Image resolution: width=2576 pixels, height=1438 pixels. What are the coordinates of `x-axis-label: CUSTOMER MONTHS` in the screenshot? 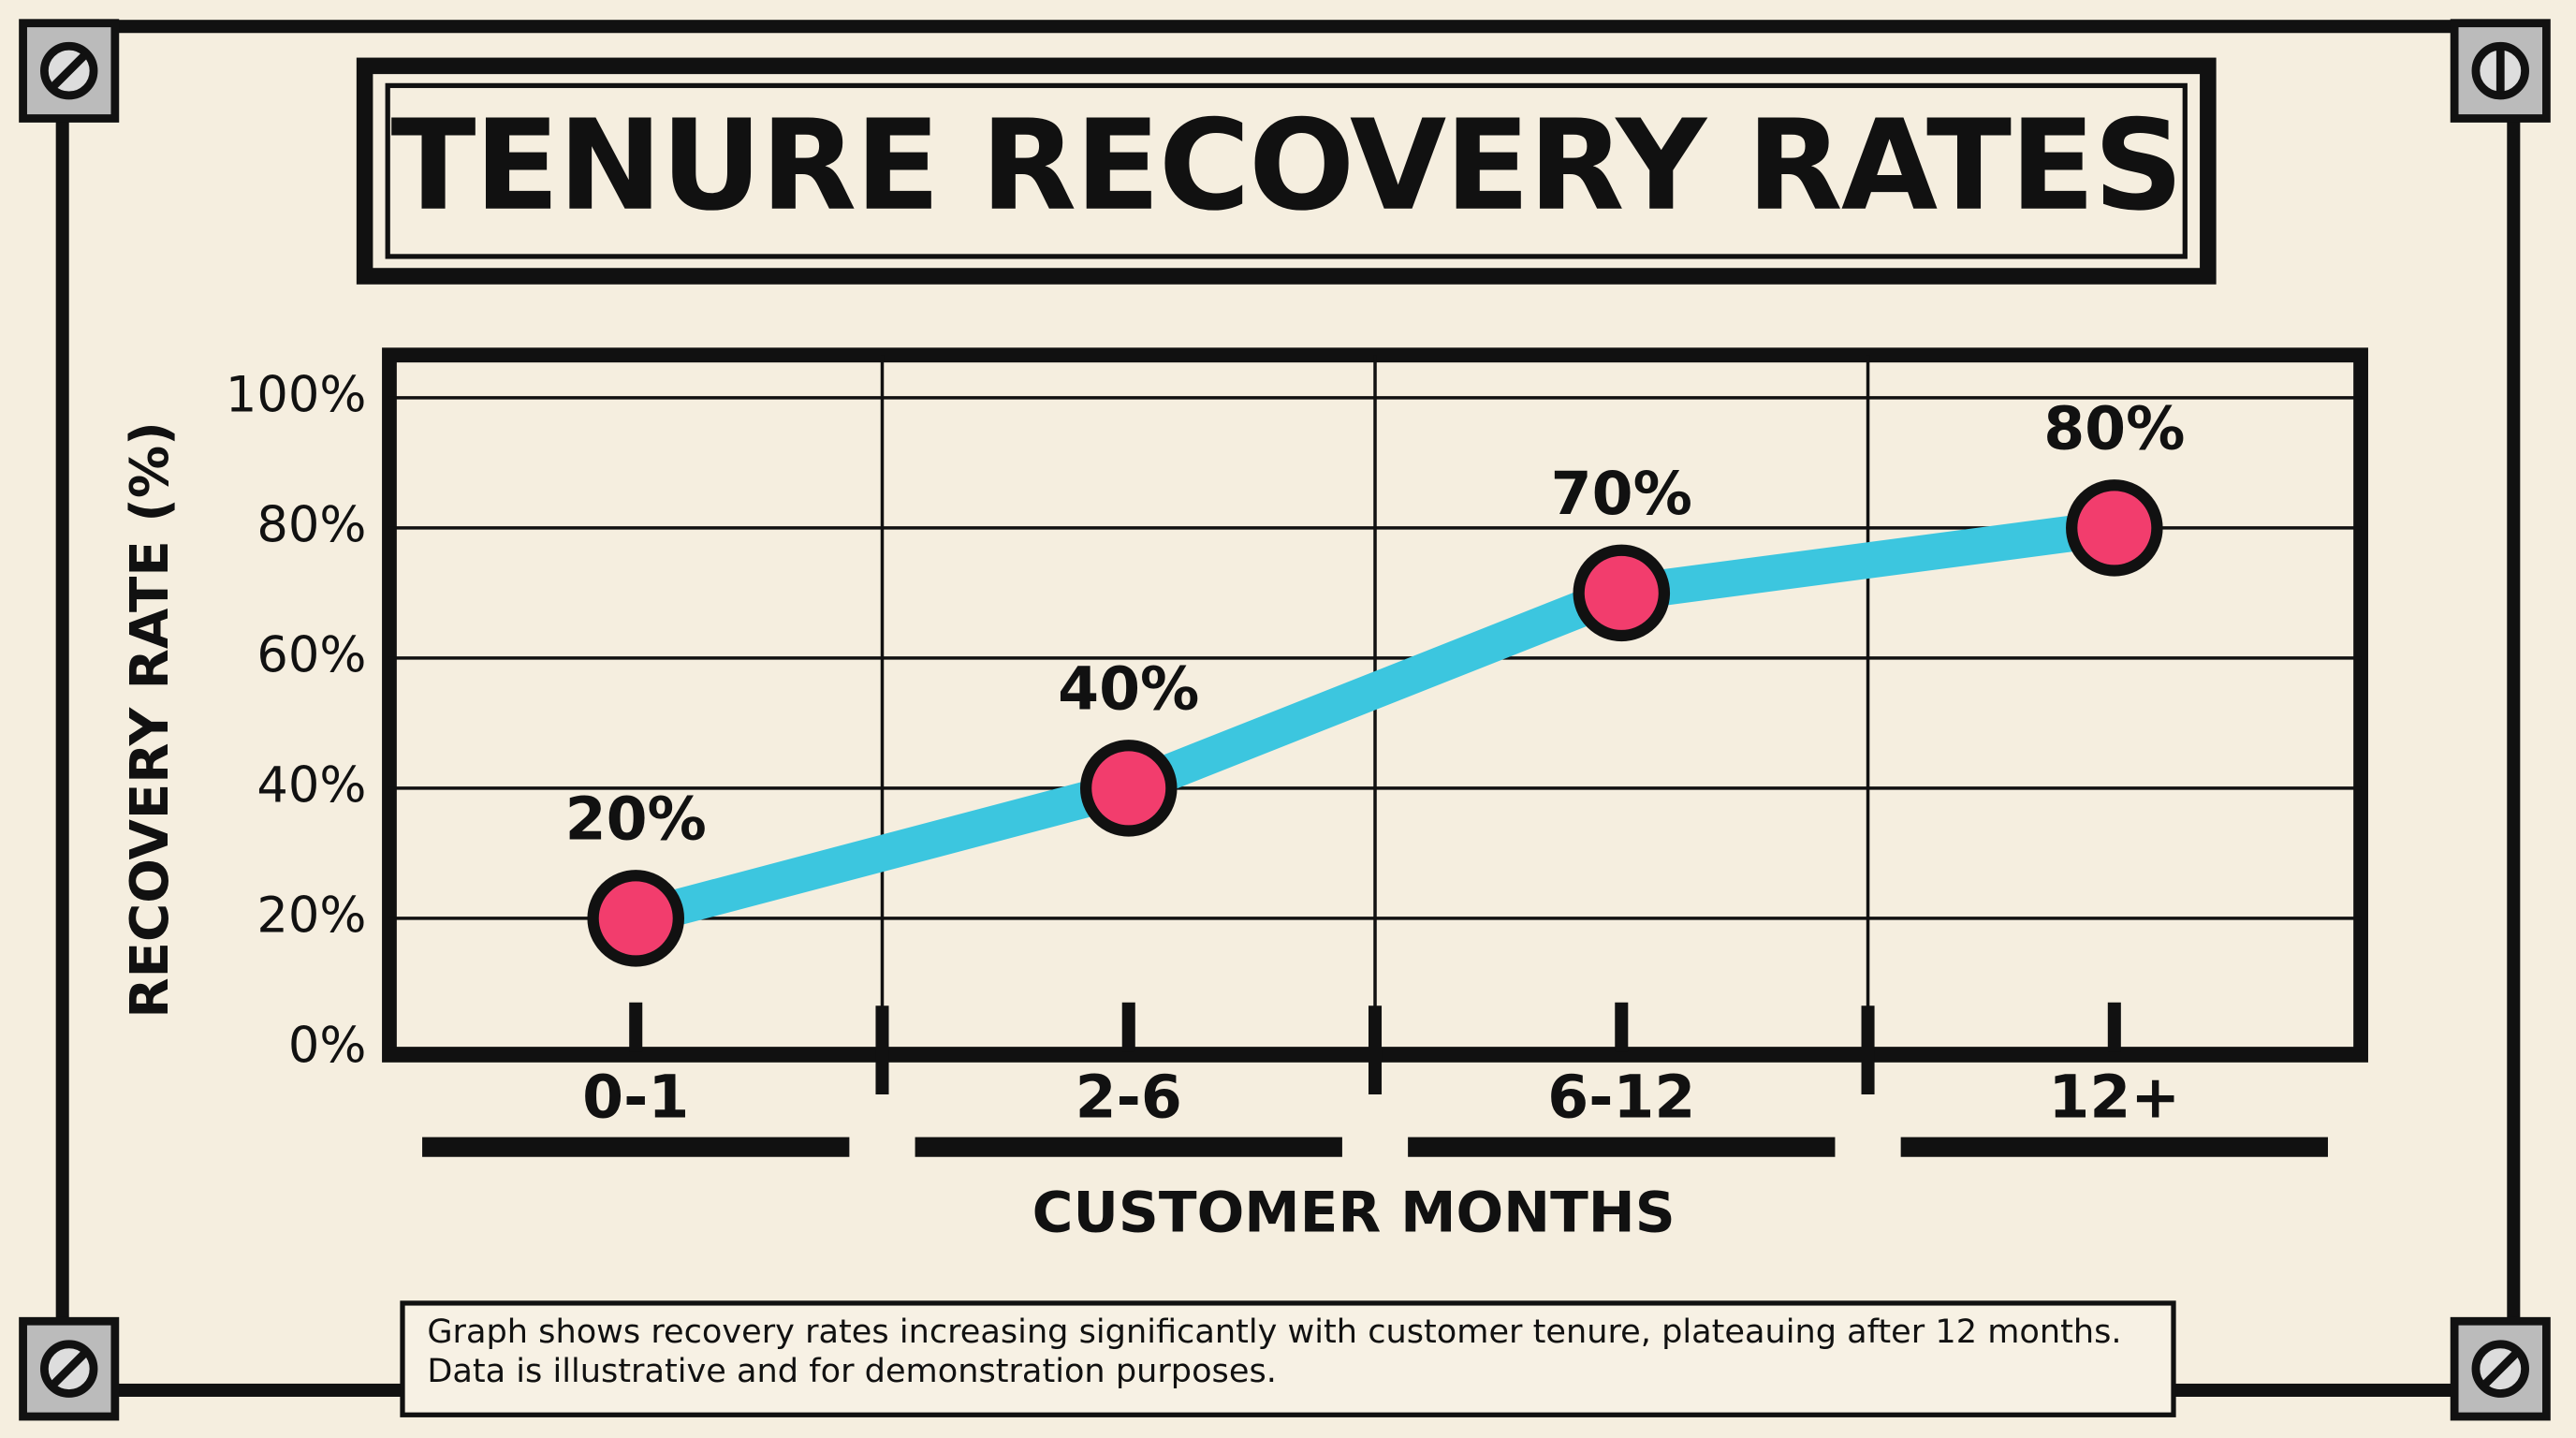 It's located at (1354, 1213).